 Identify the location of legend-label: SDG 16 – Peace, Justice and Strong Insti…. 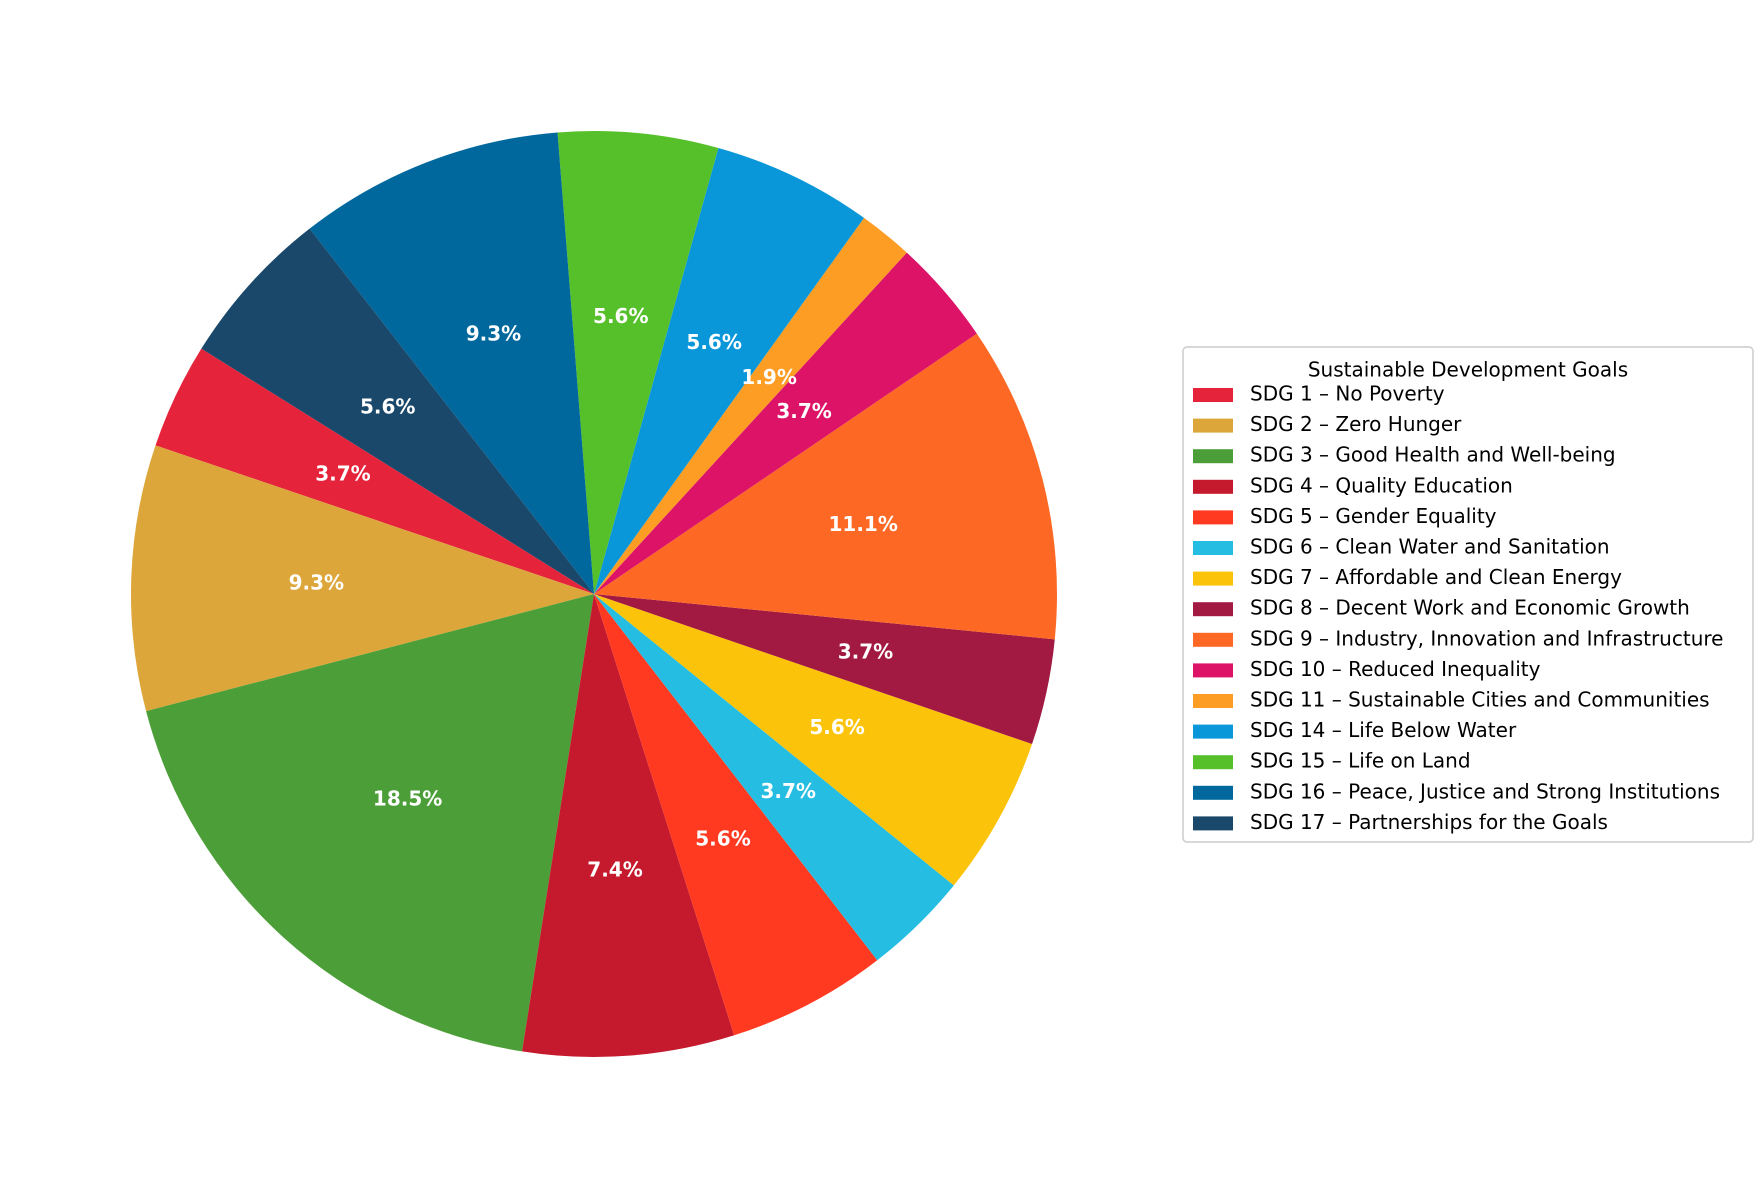
(1485, 791).